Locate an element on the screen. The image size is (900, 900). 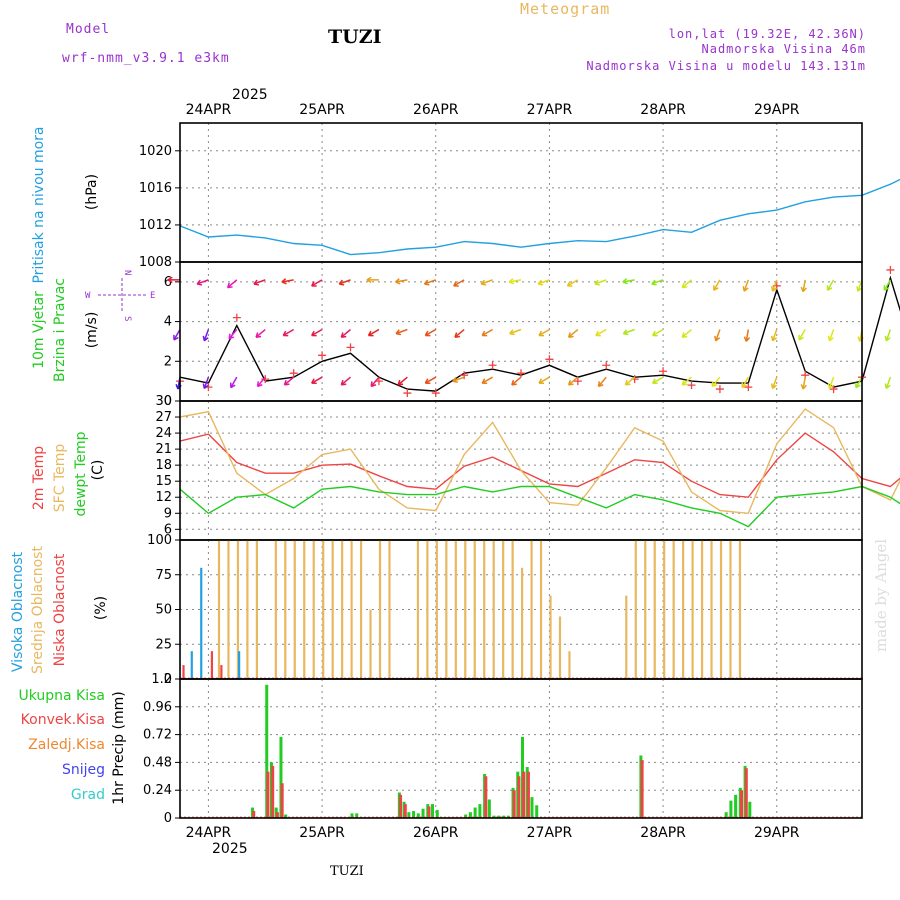
y-tick-label: 0.72 is located at coordinates (157, 735).